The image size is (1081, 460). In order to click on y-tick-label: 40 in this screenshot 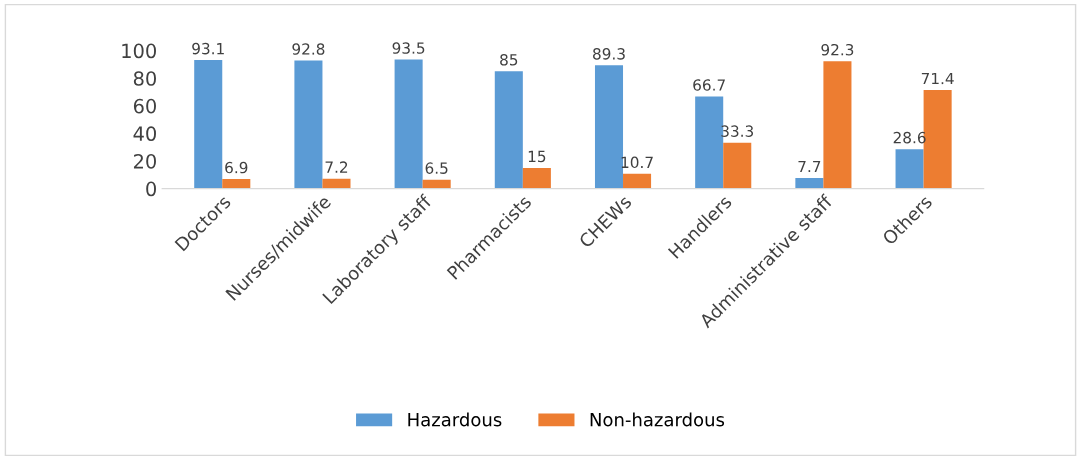, I will do `click(144, 134)`.